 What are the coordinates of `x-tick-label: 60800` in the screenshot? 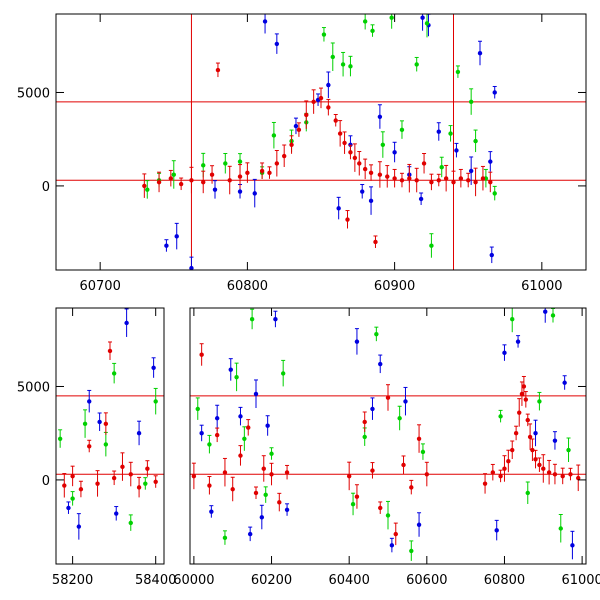 It's located at (247, 286).